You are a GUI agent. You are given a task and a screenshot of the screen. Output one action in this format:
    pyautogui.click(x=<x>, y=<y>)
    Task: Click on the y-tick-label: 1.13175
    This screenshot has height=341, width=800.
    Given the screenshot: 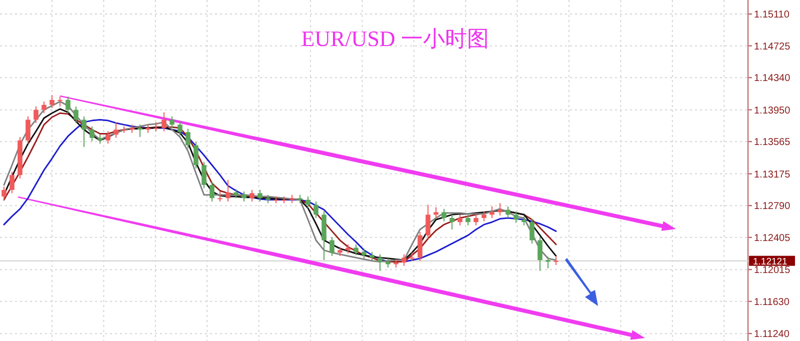 What is the action you would take?
    pyautogui.click(x=772, y=174)
    